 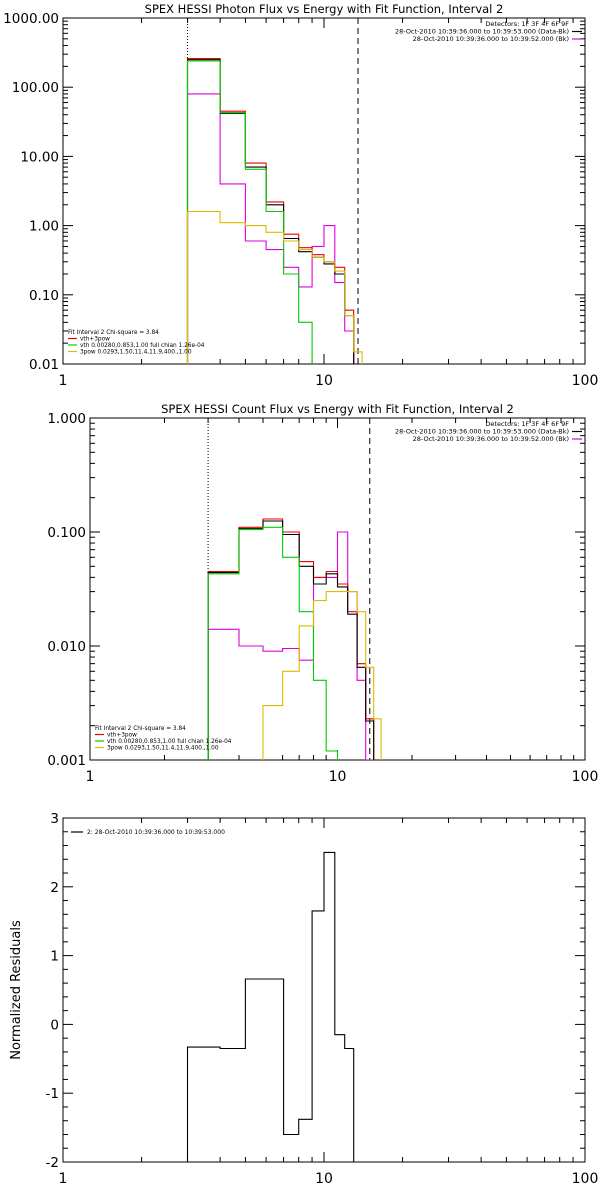 What do you see at coordinates (31, 19) in the screenshot?
I see `y-tick-label: 1000.00` at bounding box center [31, 19].